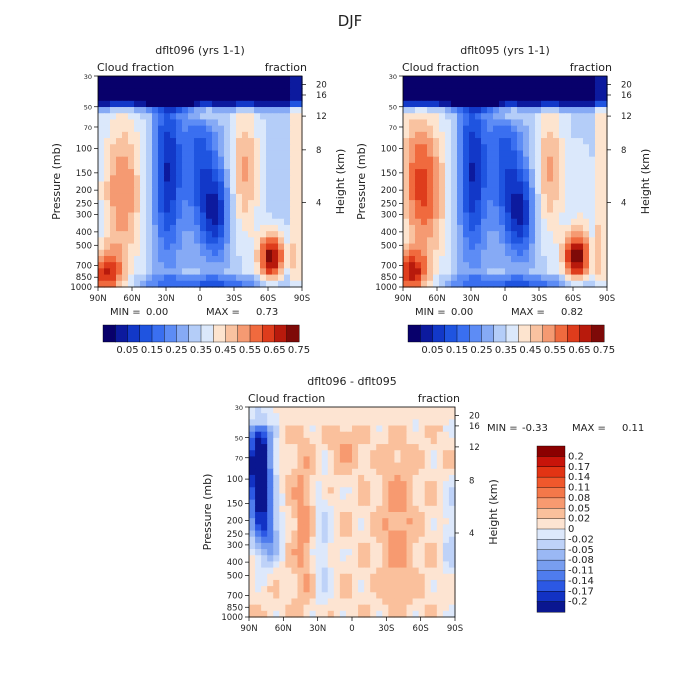  I want to click on left-label: Cloud fraction, so click(440, 67).